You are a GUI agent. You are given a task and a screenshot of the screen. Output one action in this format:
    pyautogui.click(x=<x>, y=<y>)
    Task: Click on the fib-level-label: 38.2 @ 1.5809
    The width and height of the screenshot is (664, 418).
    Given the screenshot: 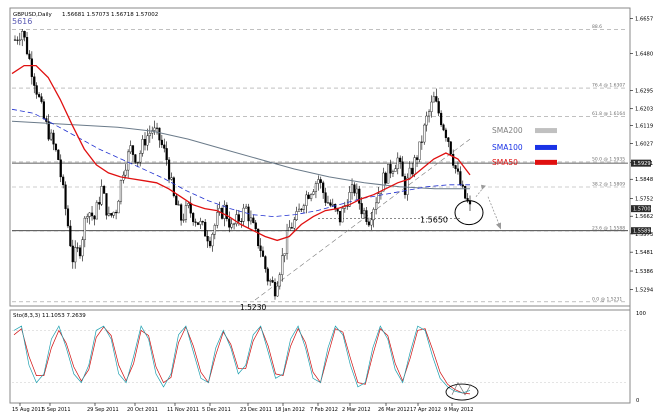 What is the action you would take?
    pyautogui.click(x=608, y=184)
    